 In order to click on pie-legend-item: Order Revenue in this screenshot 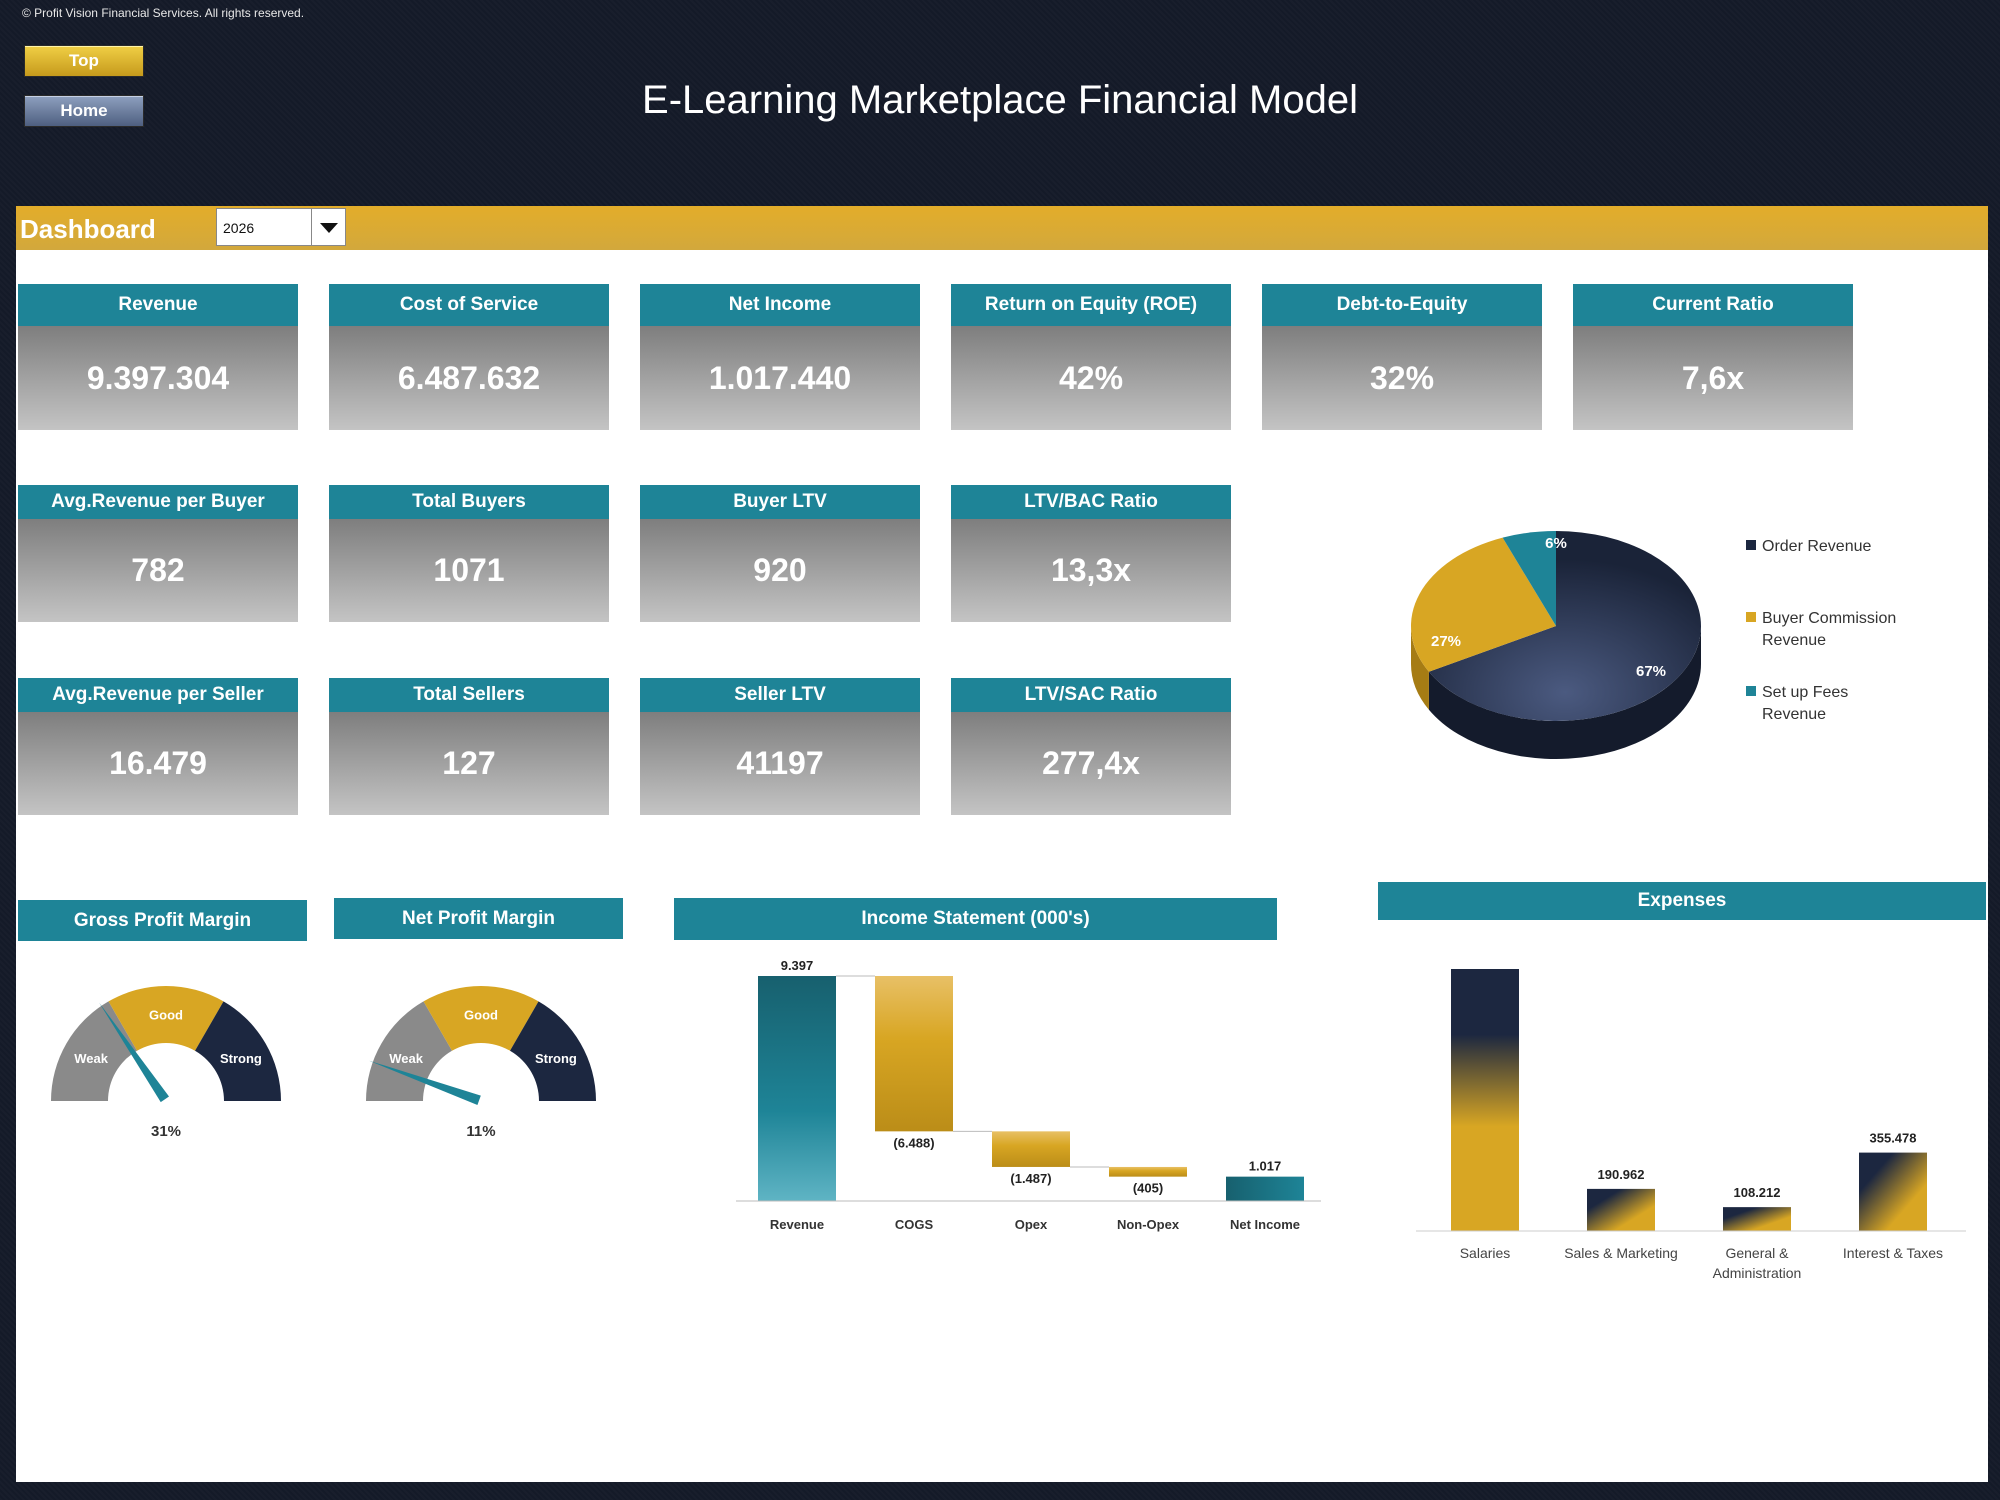, I will do `click(1831, 547)`.